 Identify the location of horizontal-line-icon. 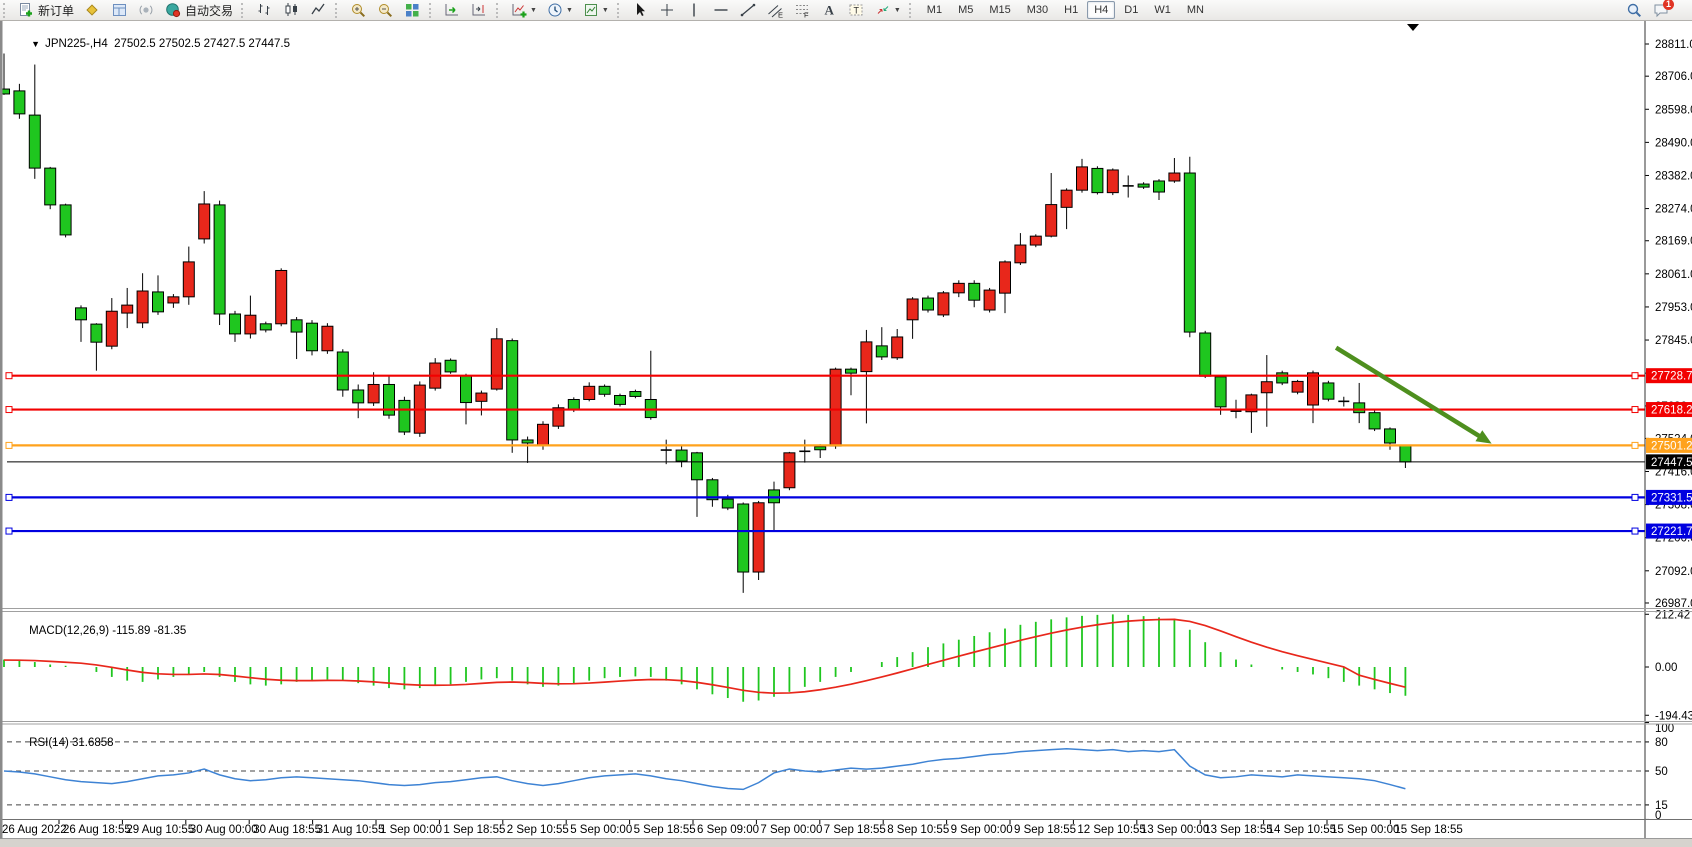
(721, 10).